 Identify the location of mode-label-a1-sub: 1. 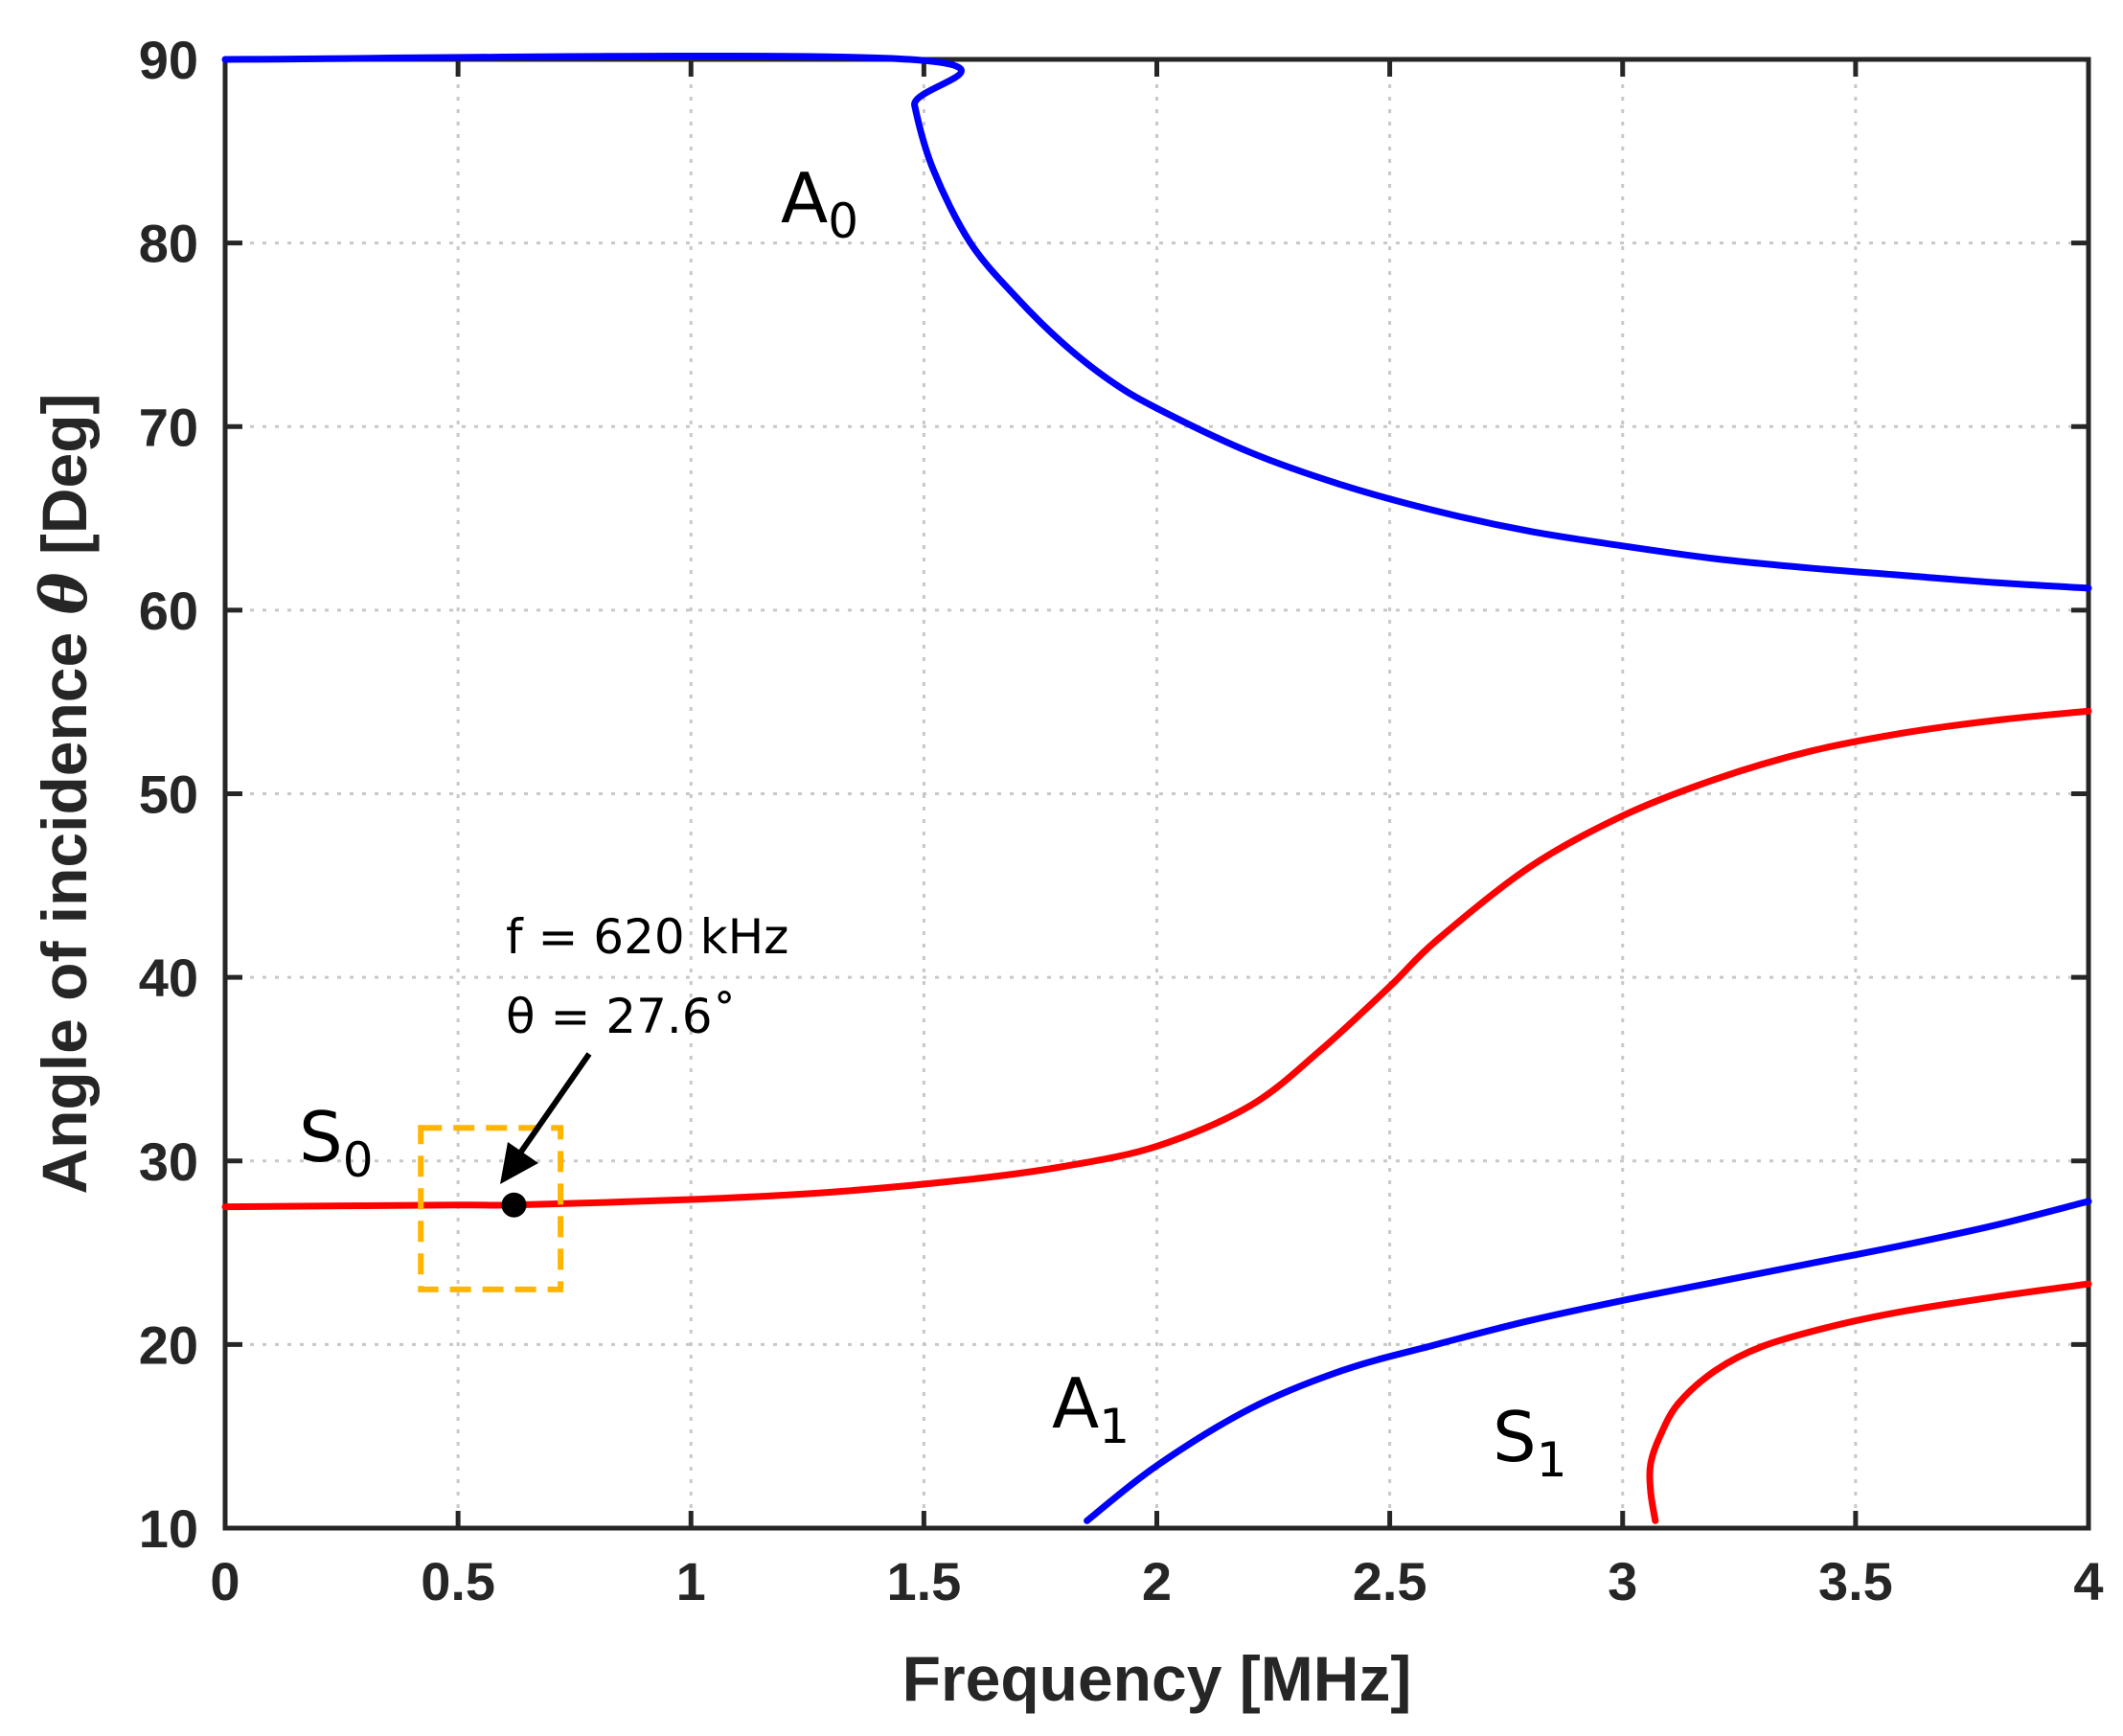
(1114, 1427).